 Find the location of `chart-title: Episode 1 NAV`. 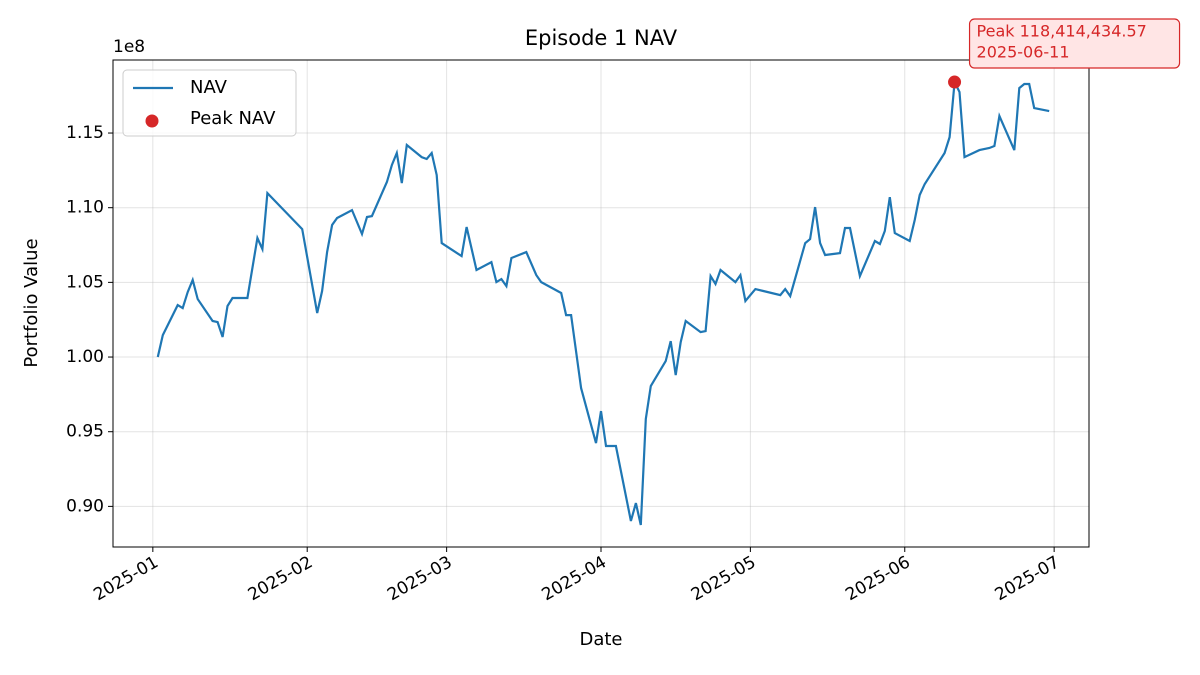

chart-title: Episode 1 NAV is located at coordinates (601, 38).